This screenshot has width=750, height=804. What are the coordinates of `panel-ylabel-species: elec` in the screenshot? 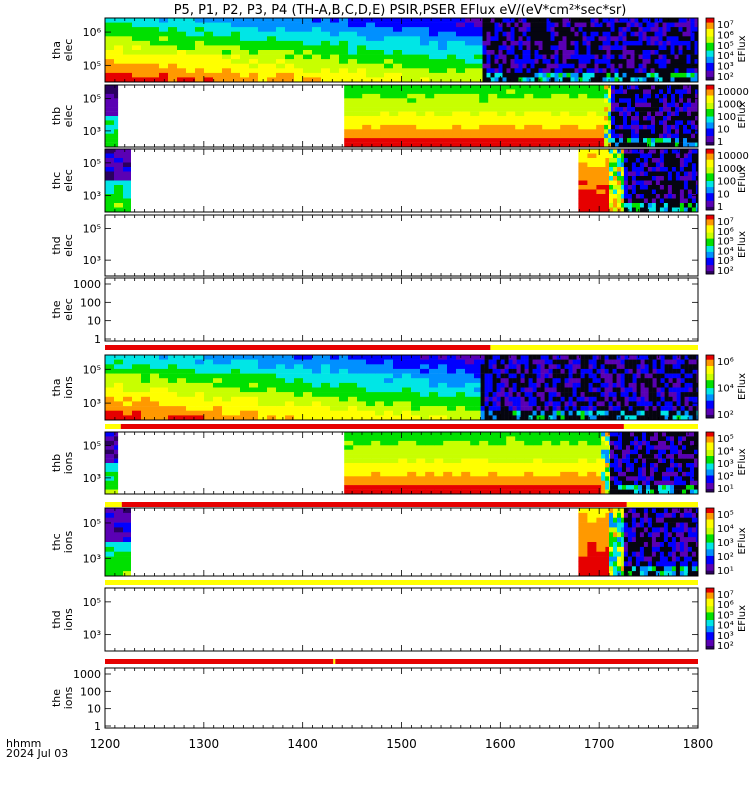 It's located at (68, 50).